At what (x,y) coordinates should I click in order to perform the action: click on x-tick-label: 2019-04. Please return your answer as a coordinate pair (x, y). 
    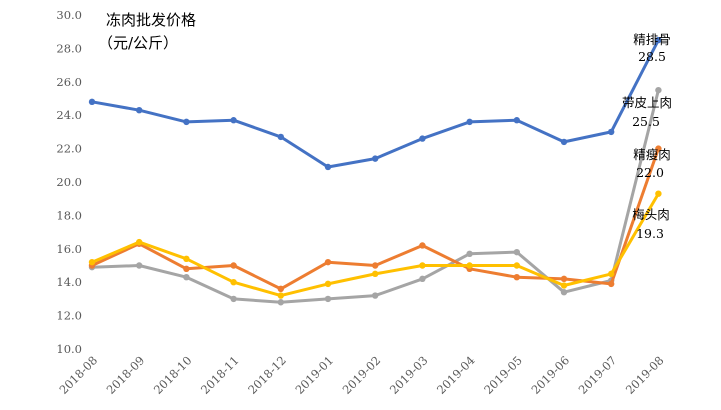
    Looking at the image, I should click on (456, 375).